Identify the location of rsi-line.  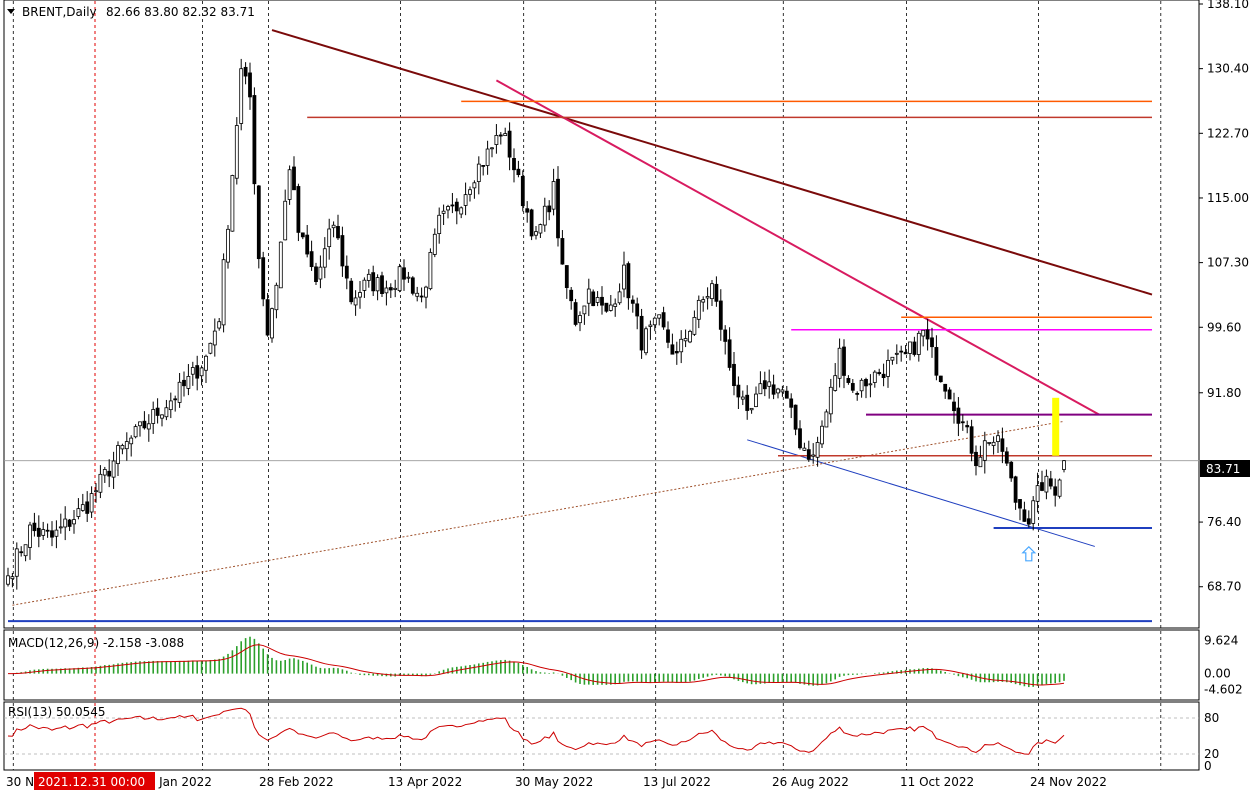
(536, 731).